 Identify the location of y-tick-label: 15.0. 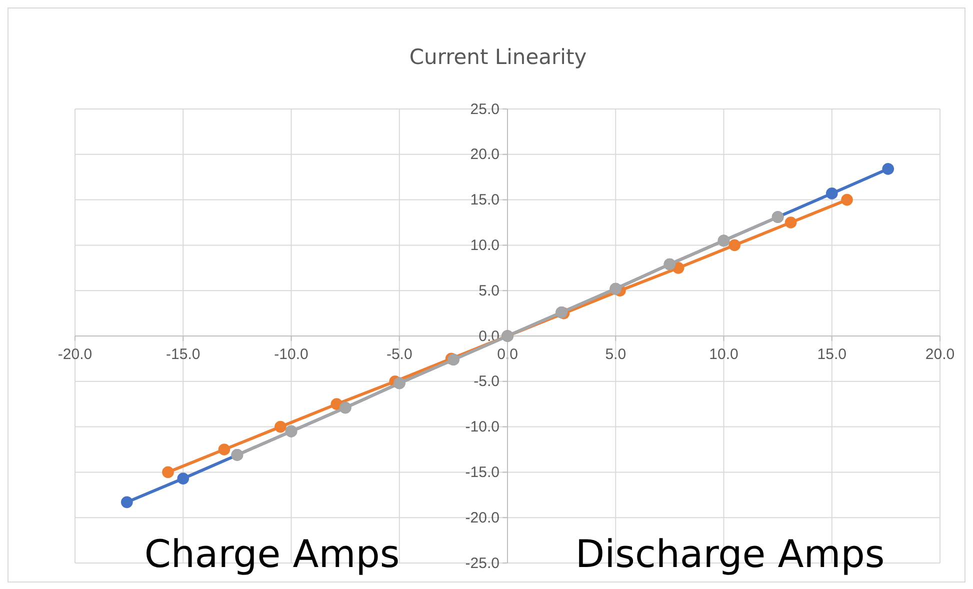
(485, 200).